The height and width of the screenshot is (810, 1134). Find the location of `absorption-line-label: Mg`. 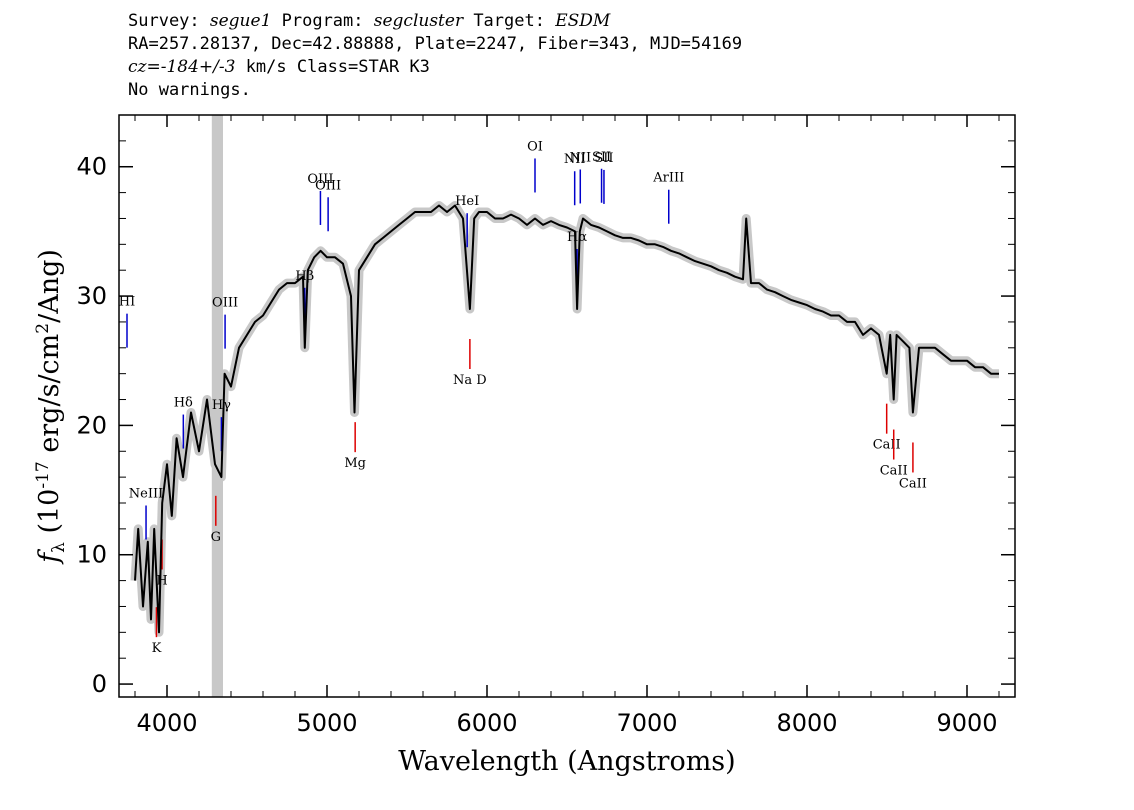

absorption-line-label: Mg is located at coordinates (355, 463).